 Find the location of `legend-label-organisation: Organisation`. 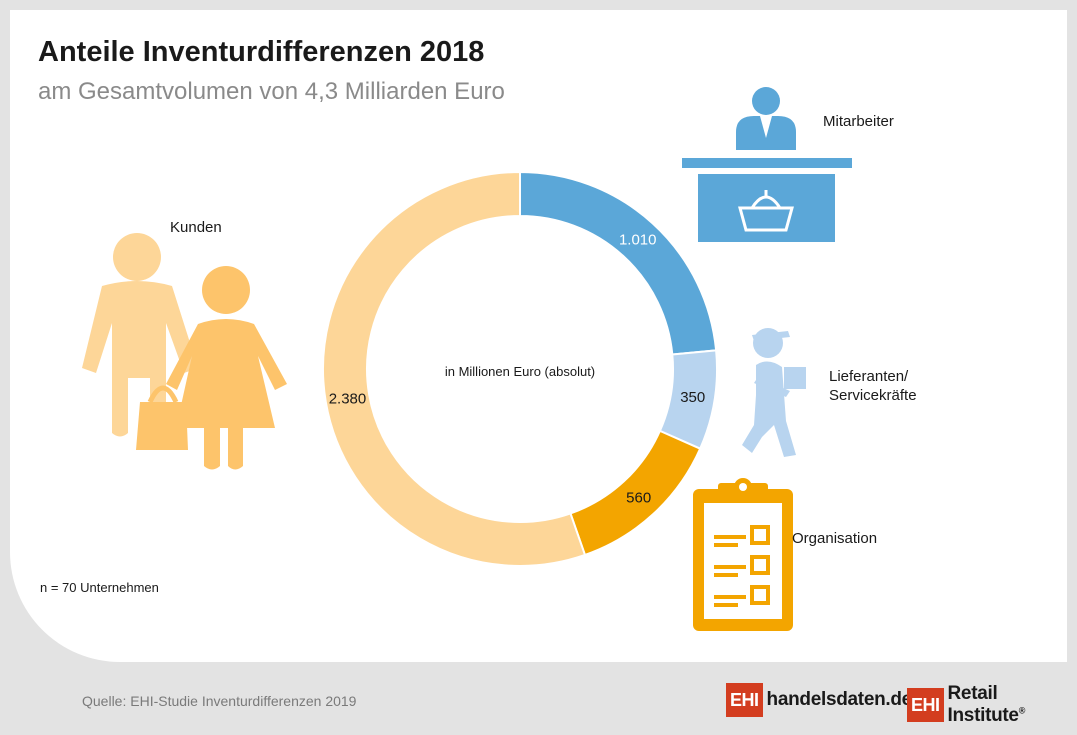

legend-label-organisation: Organisation is located at coordinates (835, 538).